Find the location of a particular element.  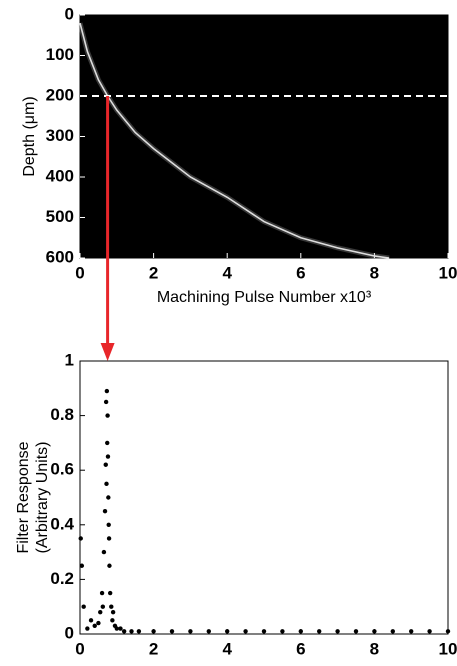

y-tick-label: 0.6 is located at coordinates (62, 469).